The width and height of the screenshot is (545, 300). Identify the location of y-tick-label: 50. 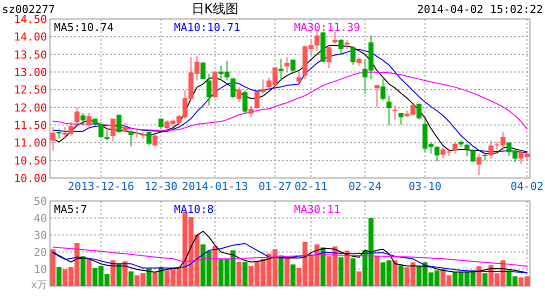
(40, 201).